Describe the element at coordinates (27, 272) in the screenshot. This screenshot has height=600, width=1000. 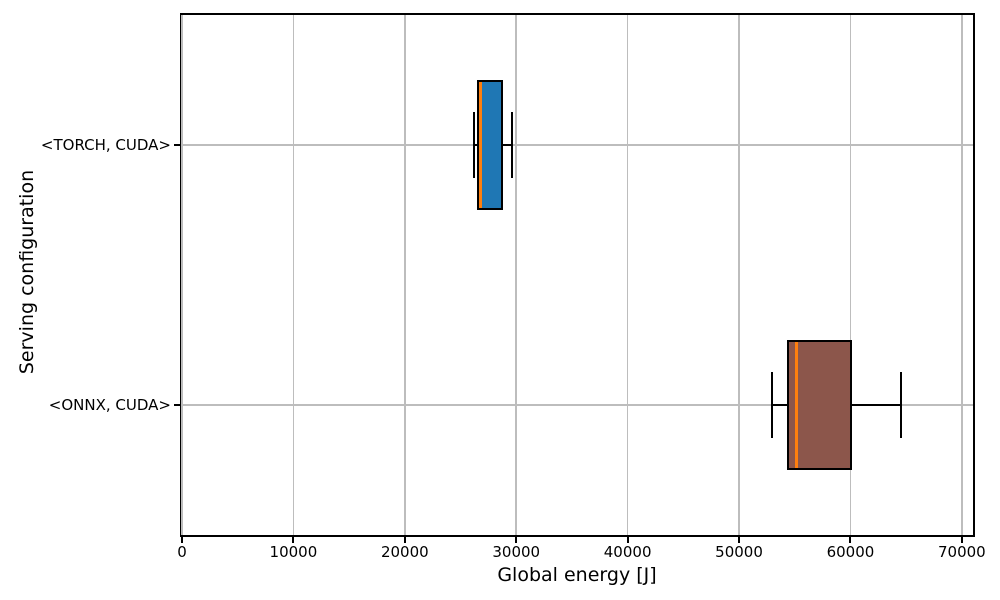
I see `y-axis-title: Serving configuration` at that location.